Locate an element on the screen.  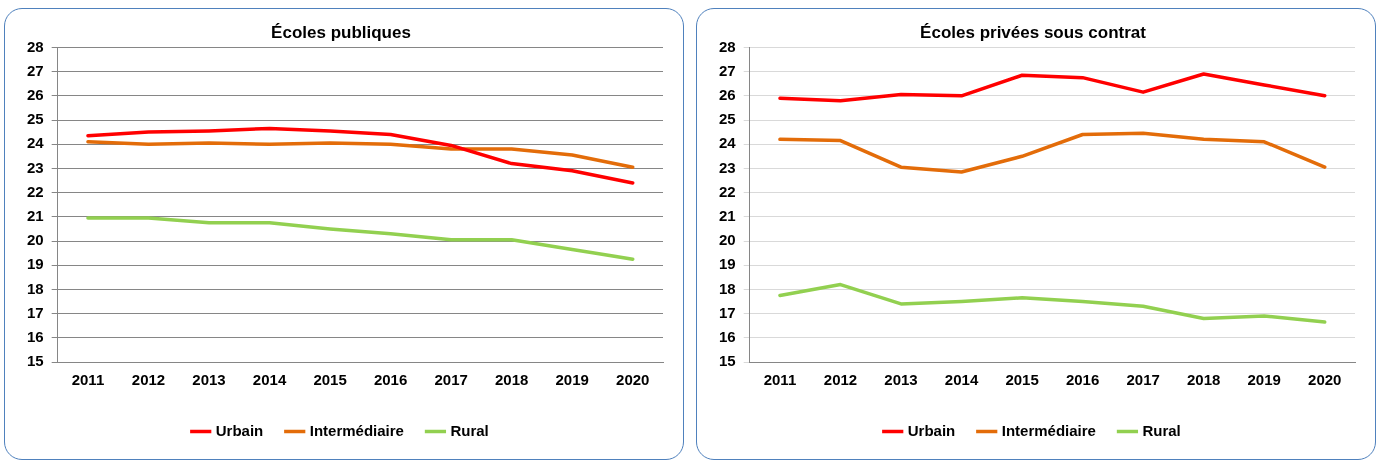
chart-title: Écoles publiques is located at coordinates (341, 32).